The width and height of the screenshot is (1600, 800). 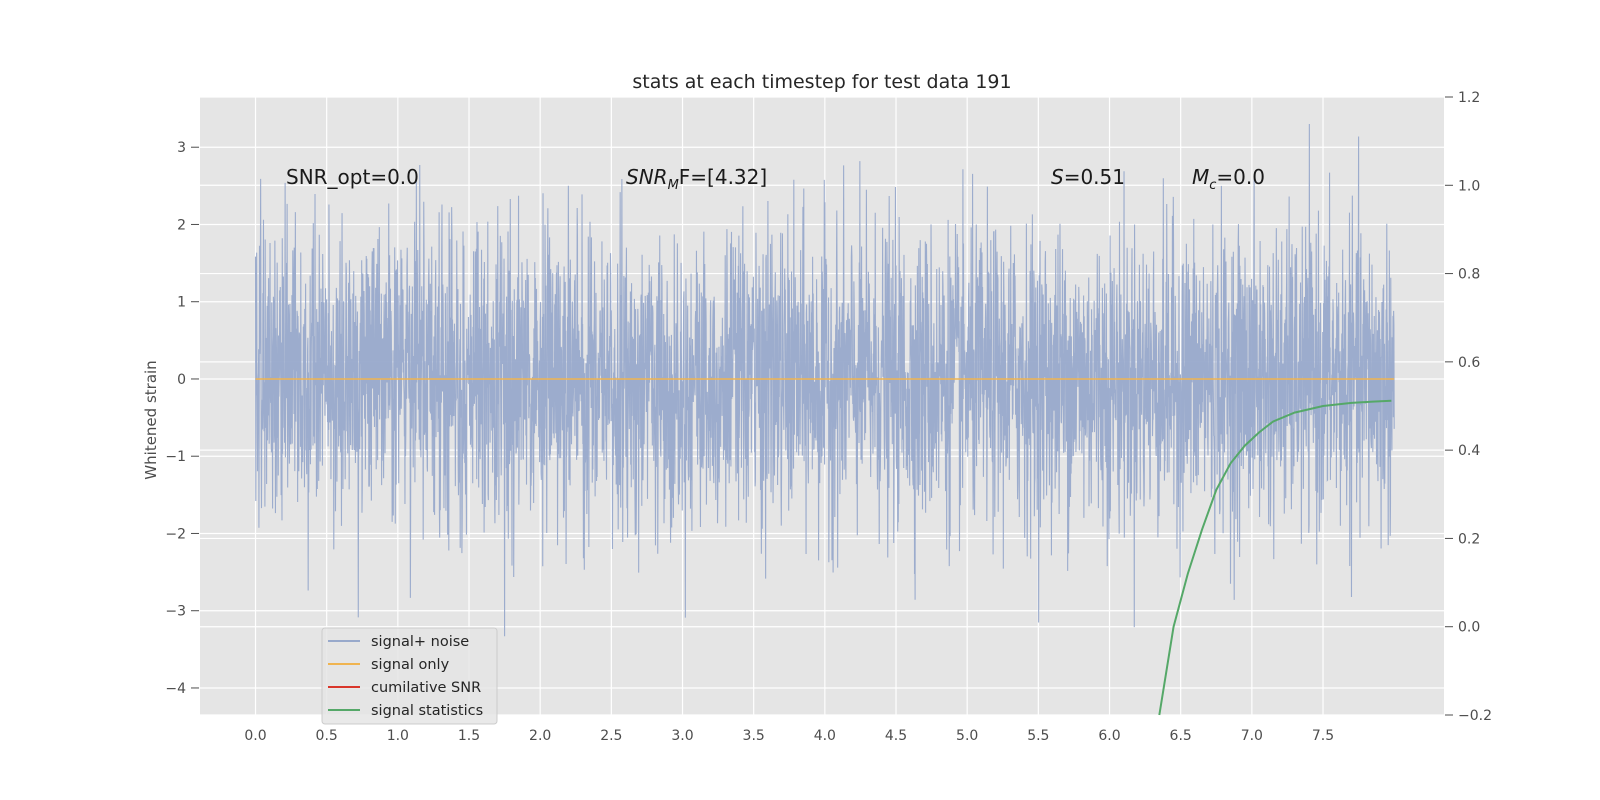 I want to click on y-tick-label: −3, so click(x=175, y=612).